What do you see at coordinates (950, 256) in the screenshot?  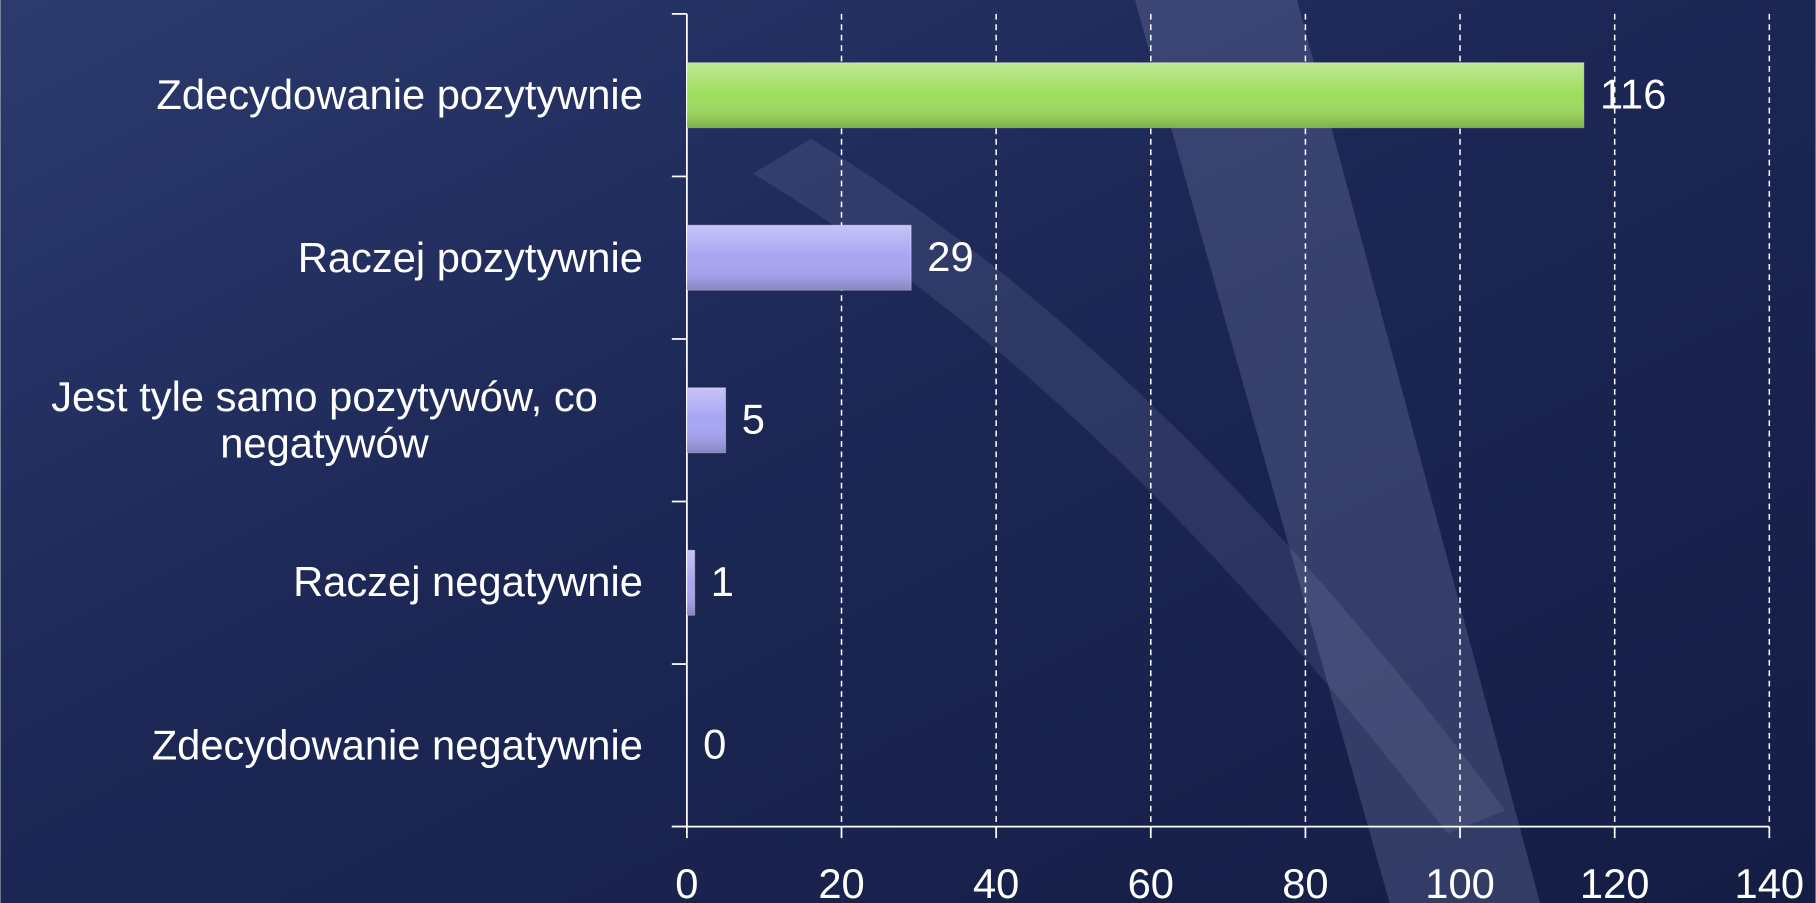 I see `value-label: 29` at bounding box center [950, 256].